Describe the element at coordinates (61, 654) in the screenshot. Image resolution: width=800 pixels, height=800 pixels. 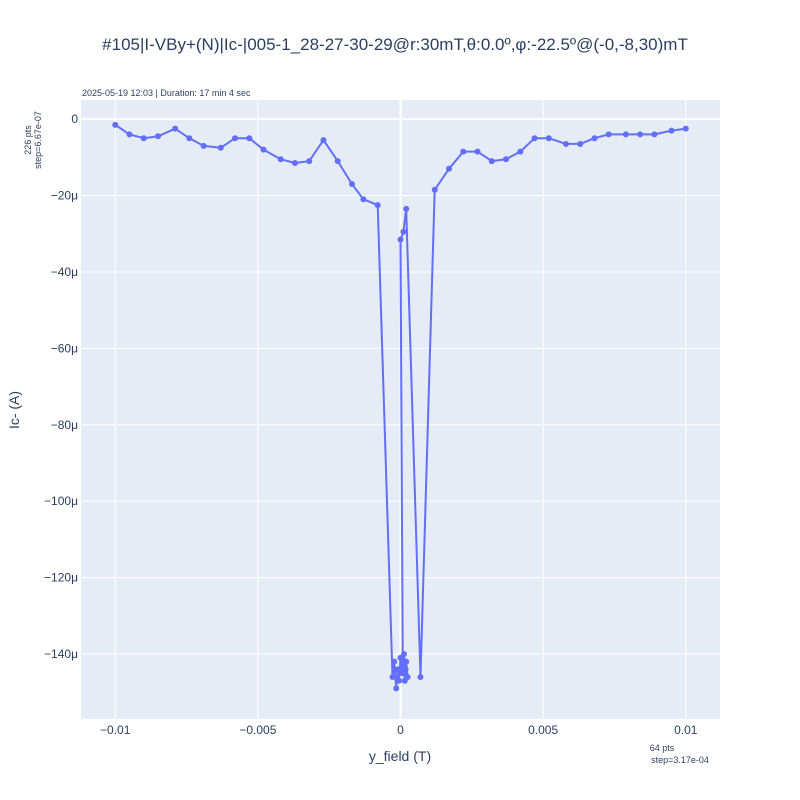
I see `y-tick-label: −140μ` at that location.